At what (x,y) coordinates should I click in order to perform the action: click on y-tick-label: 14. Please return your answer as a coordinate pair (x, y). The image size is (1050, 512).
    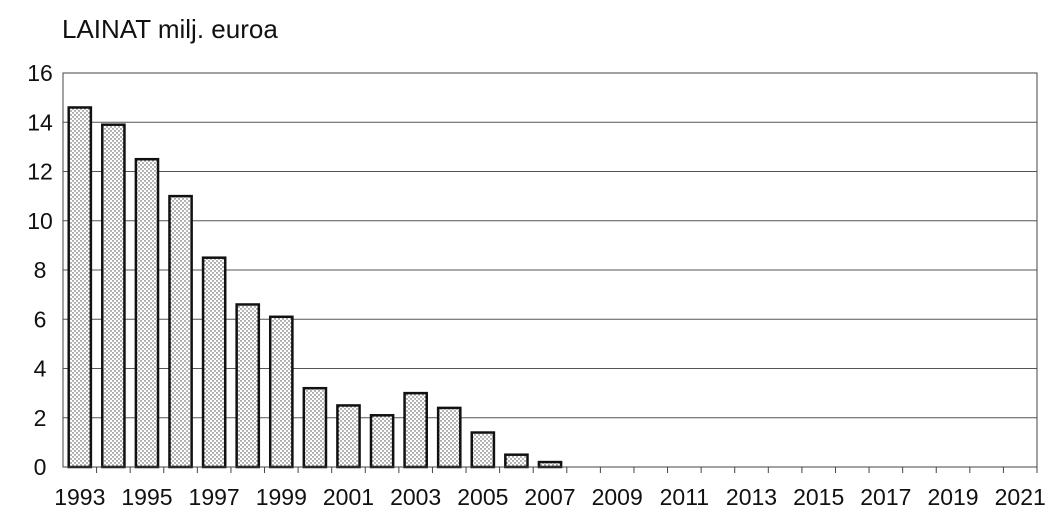
    Looking at the image, I should click on (40, 122).